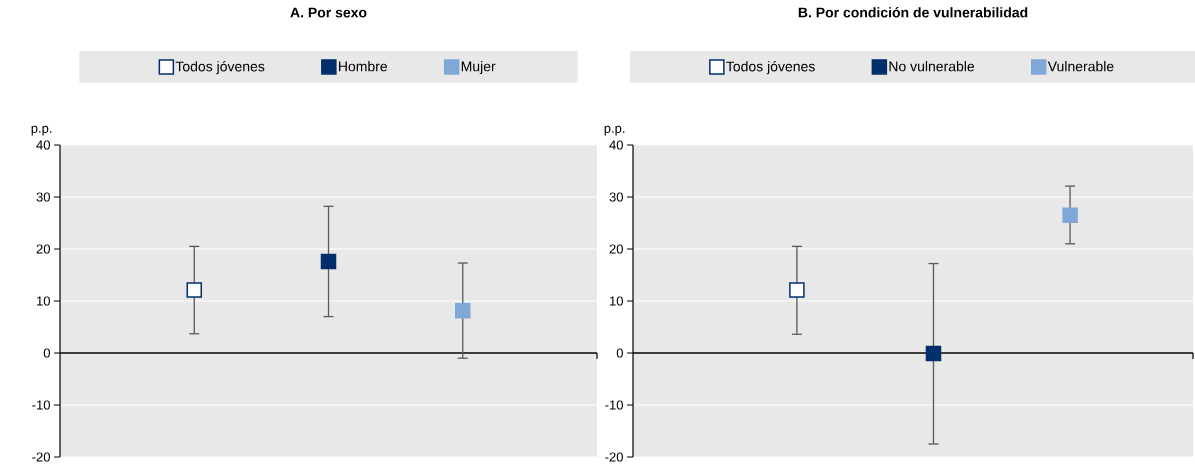 The height and width of the screenshot is (465, 1195). Describe the element at coordinates (478, 68) in the screenshot. I see `legend-label: Mujer` at that location.